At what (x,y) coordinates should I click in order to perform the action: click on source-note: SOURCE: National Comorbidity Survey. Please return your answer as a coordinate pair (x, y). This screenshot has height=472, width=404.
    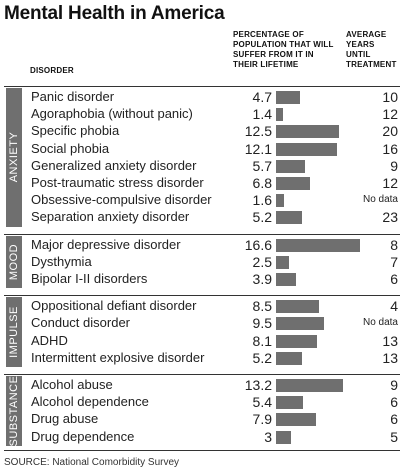
    Looking at the image, I should click on (92, 462).